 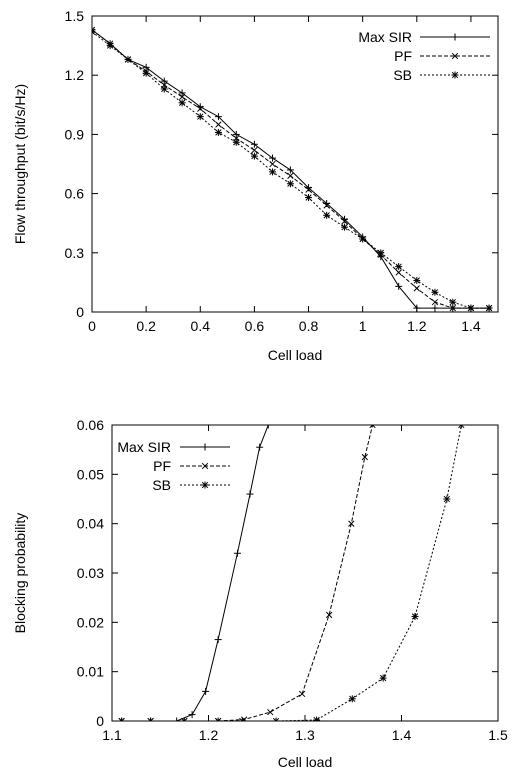 I want to click on x-tick-label: 1.2, so click(x=417, y=326).